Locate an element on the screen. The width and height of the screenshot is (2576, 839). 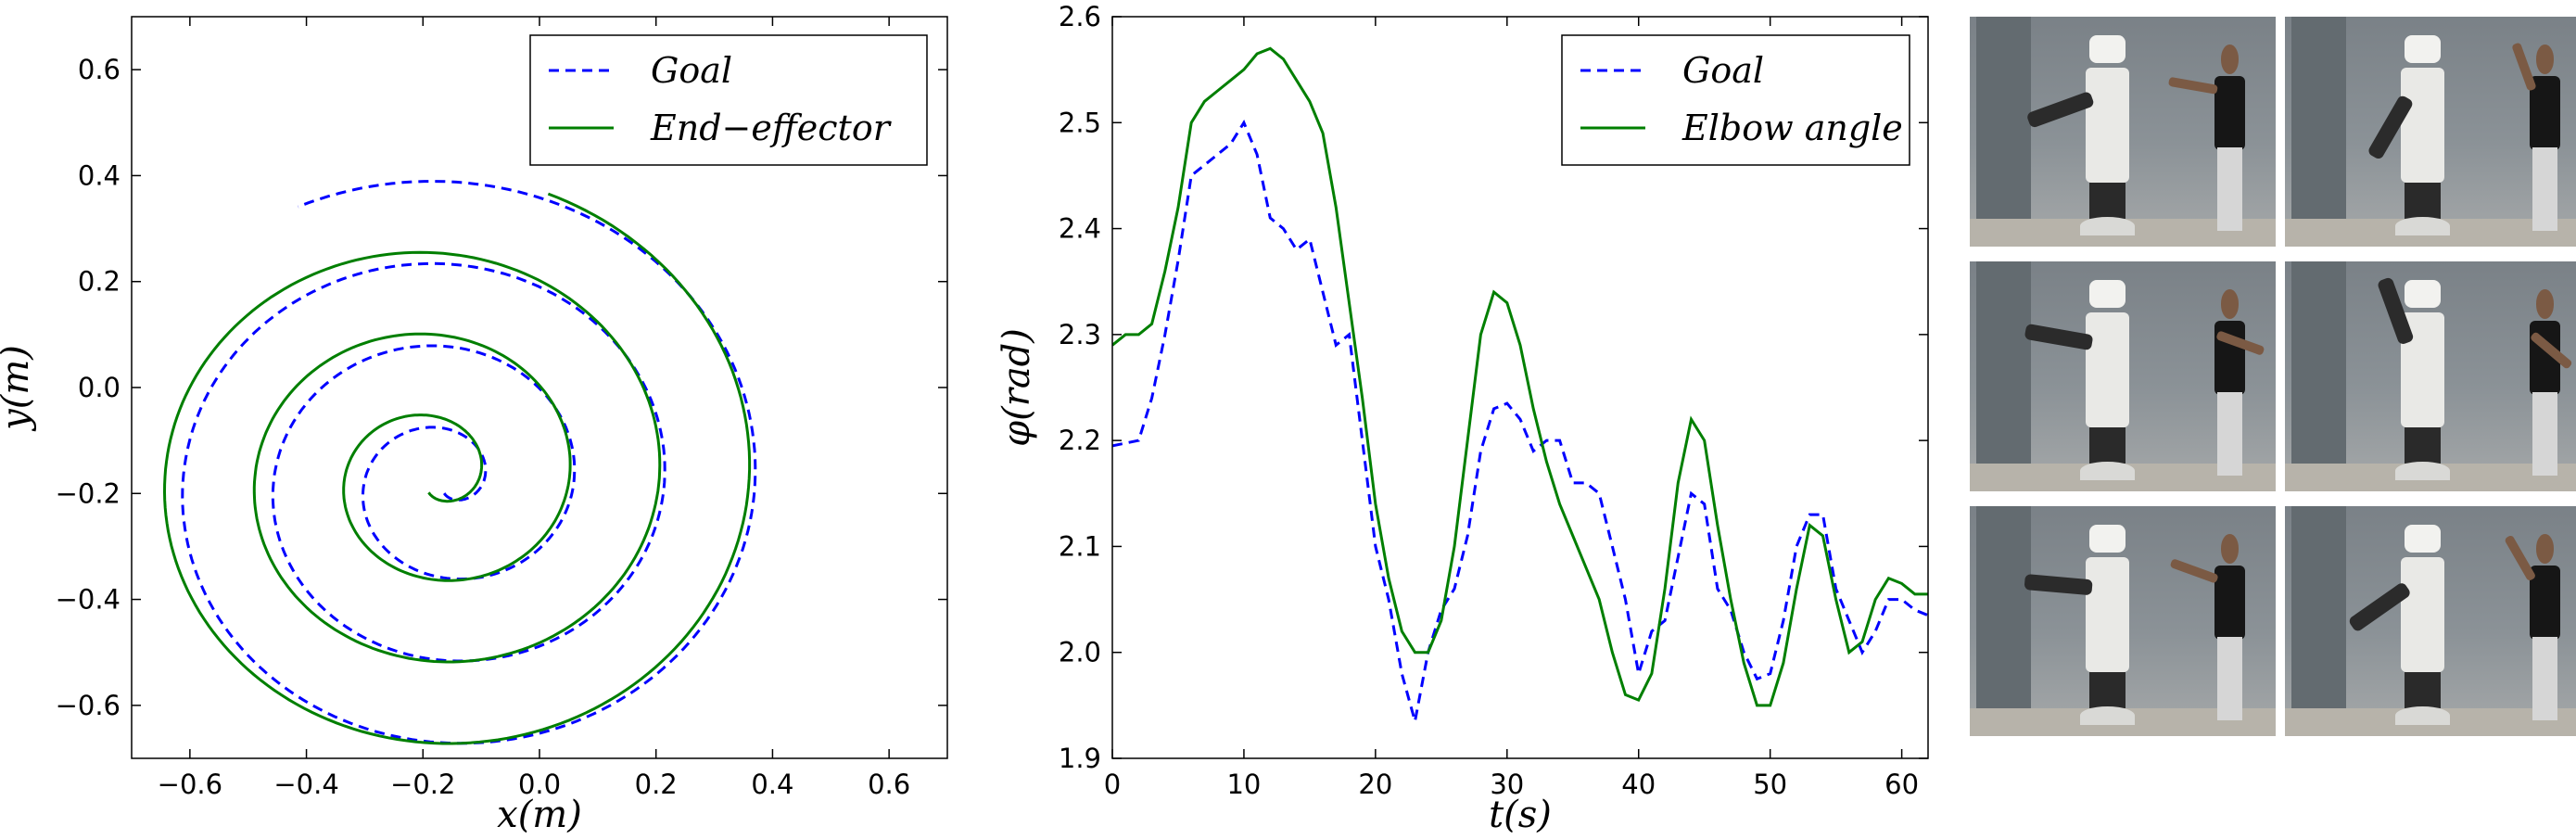
y-tick-label: 1.9 is located at coordinates (1080, 758).